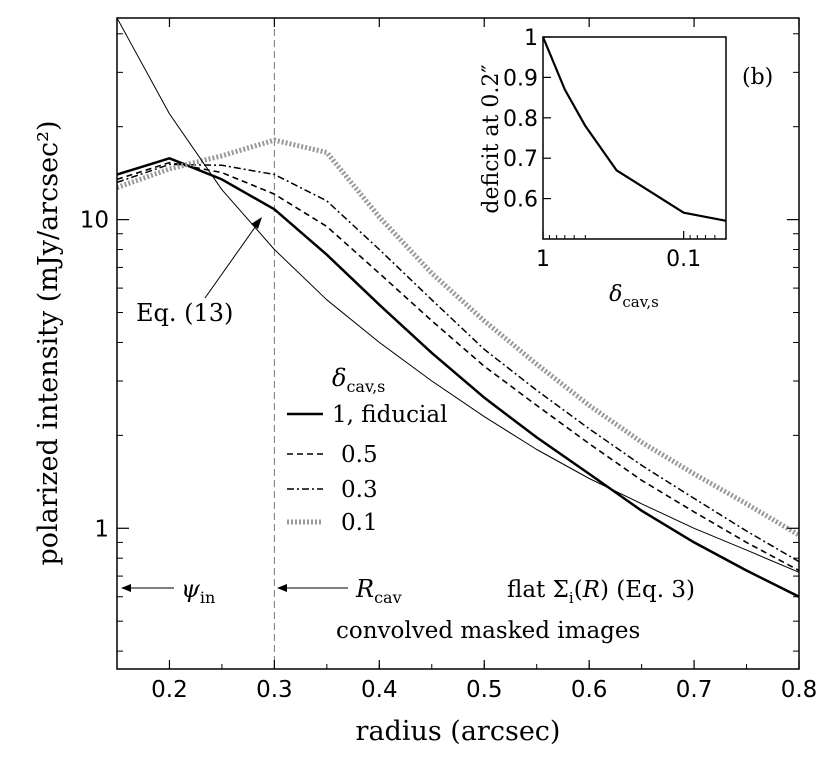  Describe the element at coordinates (184, 313) in the screenshot. I see `eq13-label: Eq. (13)` at that location.